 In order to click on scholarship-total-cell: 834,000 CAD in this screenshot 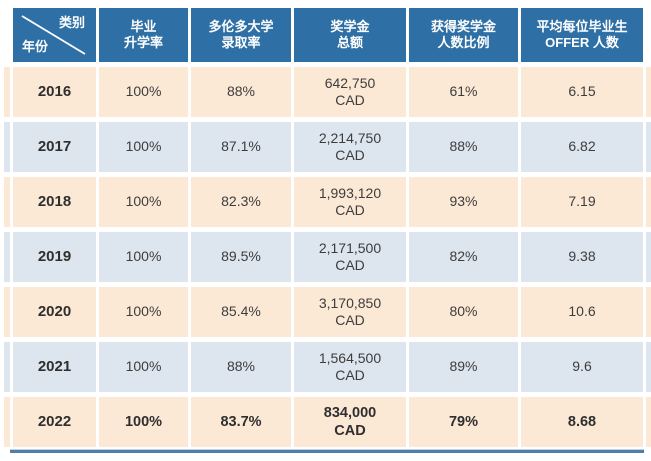, I will do `click(350, 422)`.